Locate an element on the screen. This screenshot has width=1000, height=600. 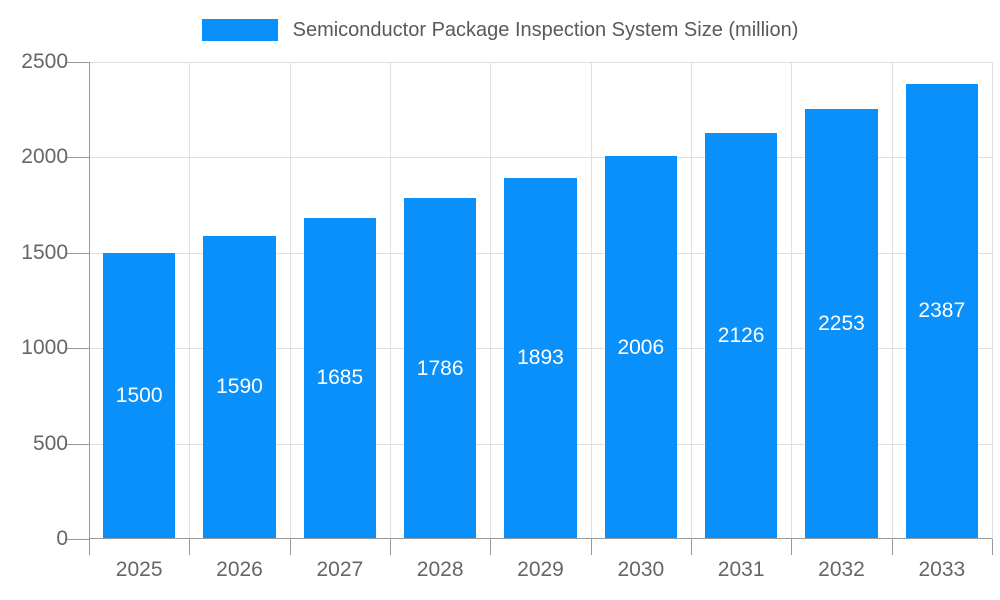
y-axis-label: 500 is located at coordinates (50, 443).